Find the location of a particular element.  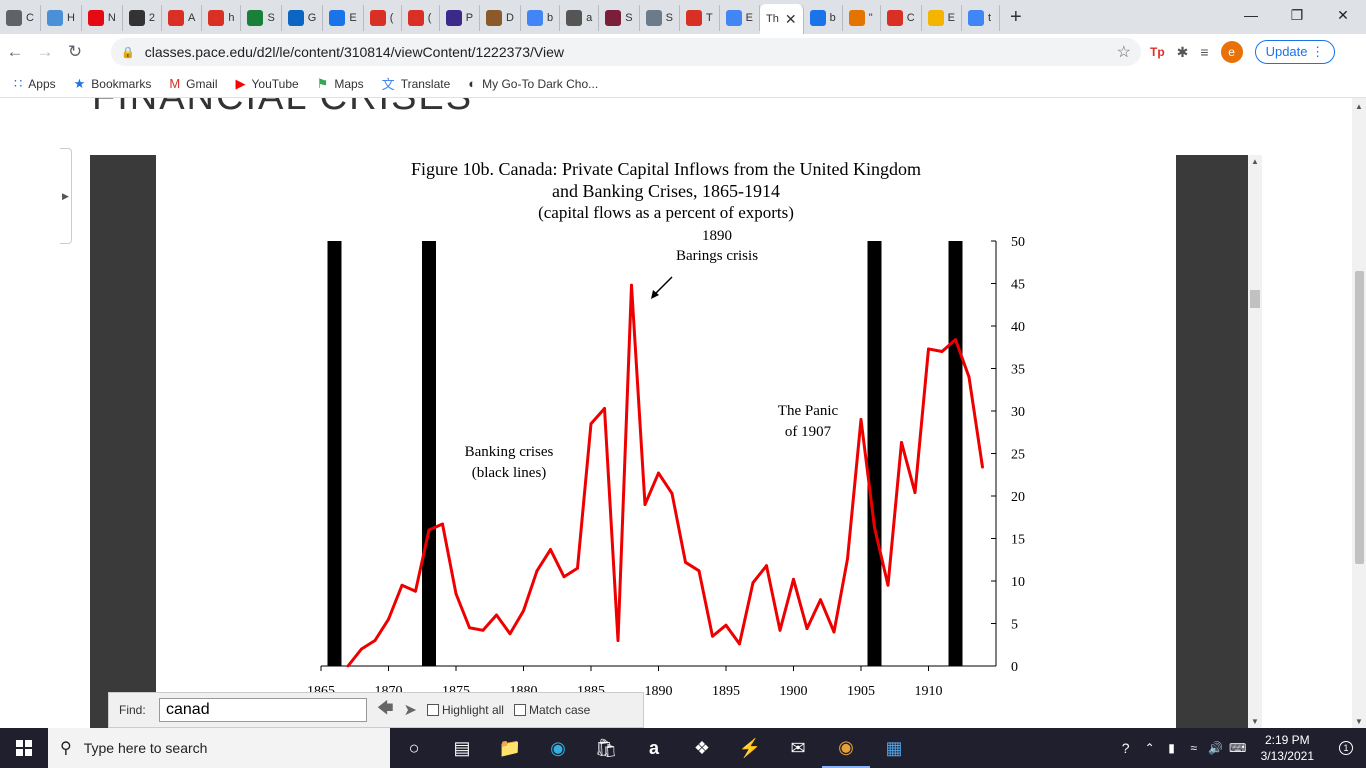

match-case-box is located at coordinates (519, 710).